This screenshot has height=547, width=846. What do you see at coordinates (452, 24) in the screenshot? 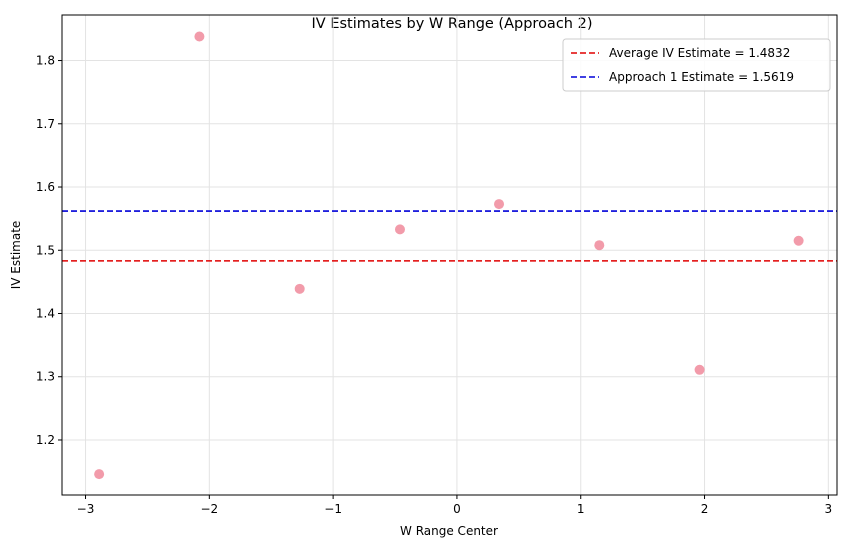
I see `chart-title: IV Estimates by W Range (Approach 2)` at bounding box center [452, 24].